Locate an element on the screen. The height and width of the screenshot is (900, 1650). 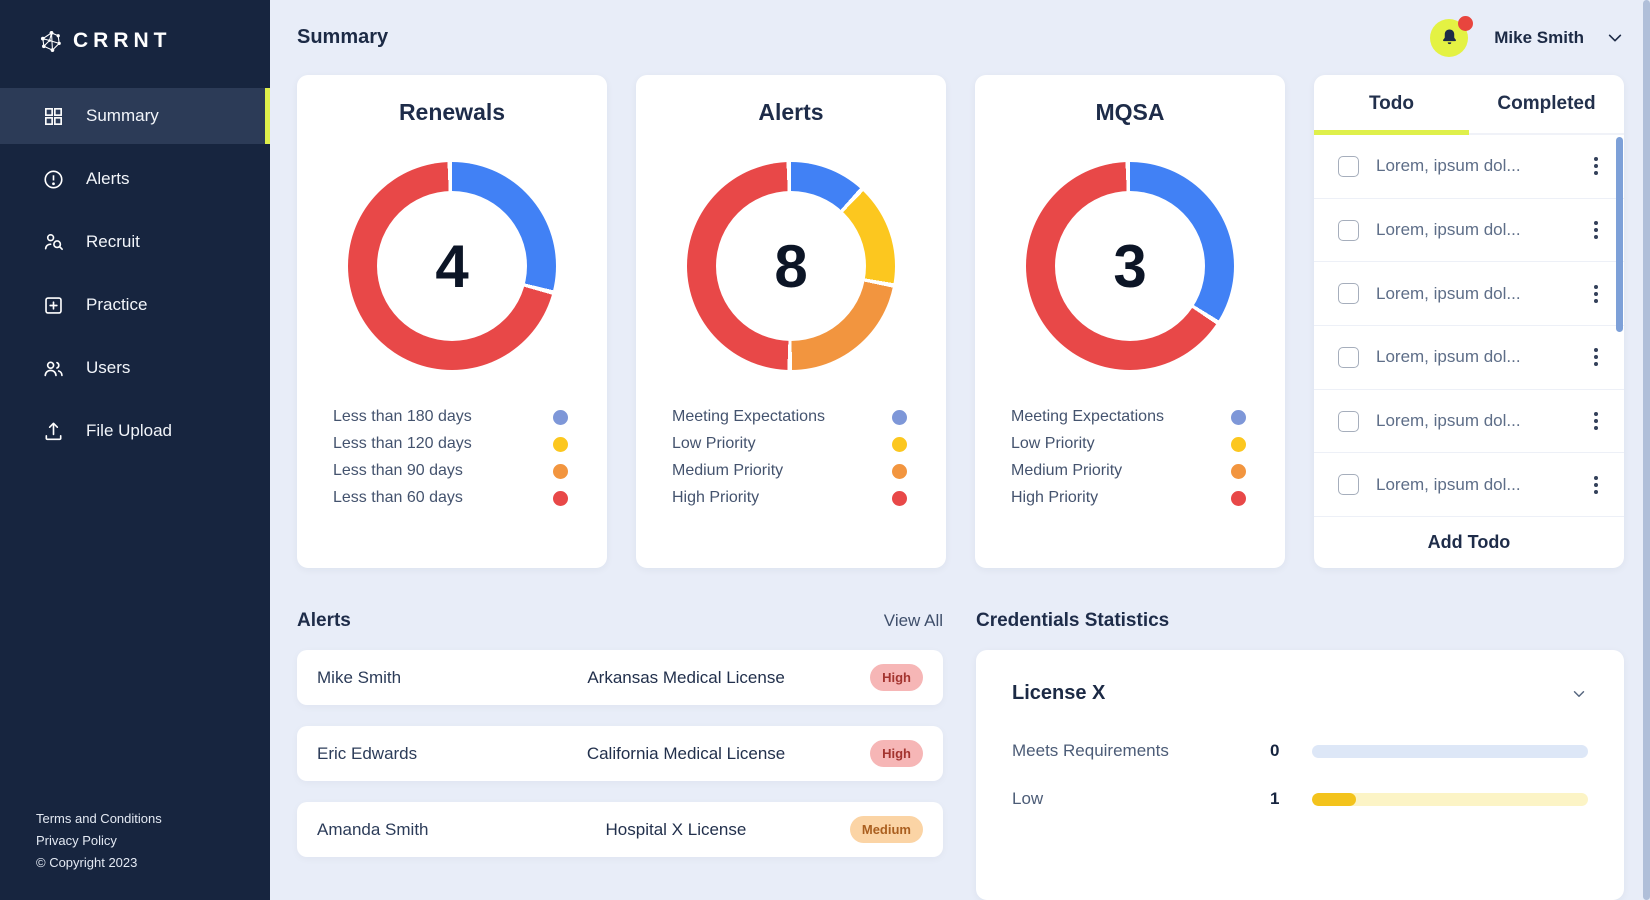
sidebar-item-file-upload: File Upload is located at coordinates (135, 431).